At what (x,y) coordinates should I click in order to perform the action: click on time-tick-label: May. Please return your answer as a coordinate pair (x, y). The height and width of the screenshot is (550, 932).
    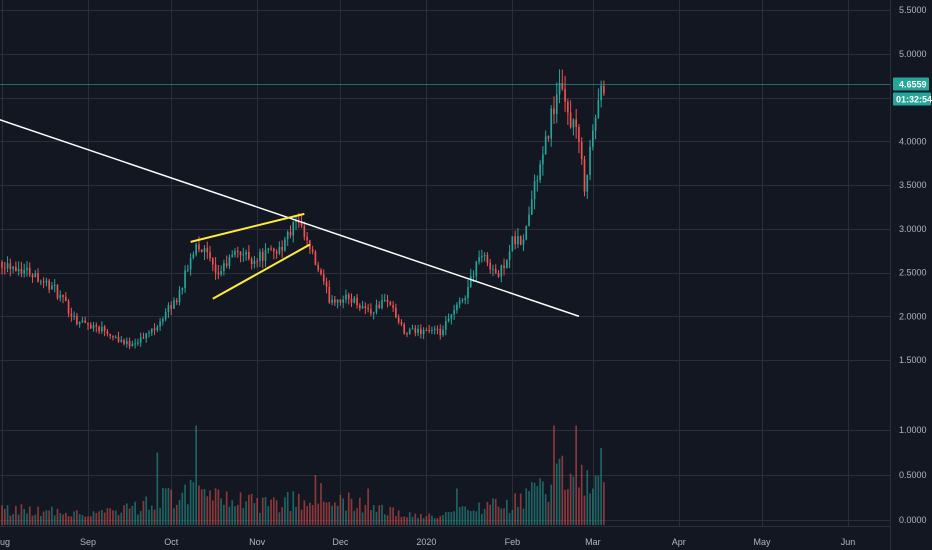
    Looking at the image, I should click on (763, 542).